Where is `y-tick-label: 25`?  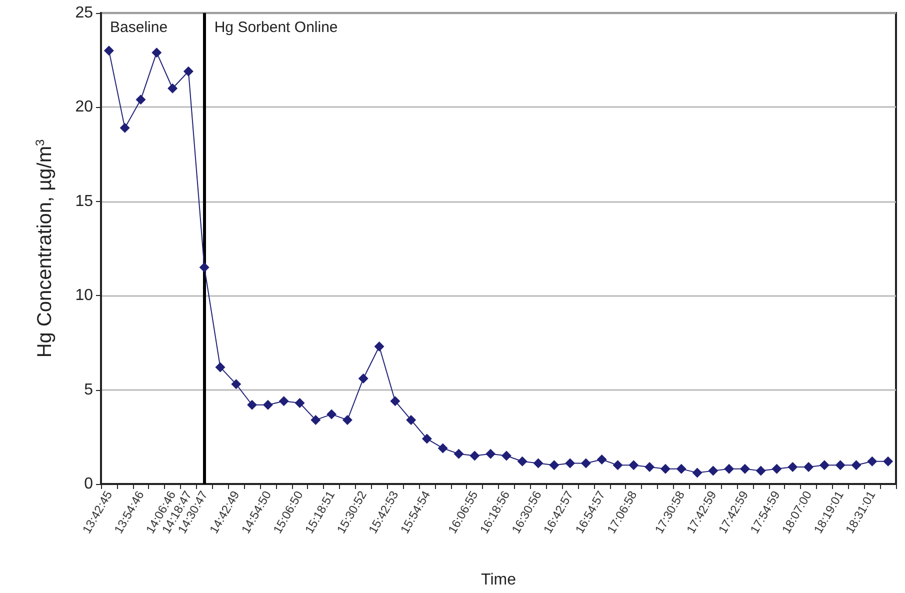 y-tick-label: 25 is located at coordinates (84, 13).